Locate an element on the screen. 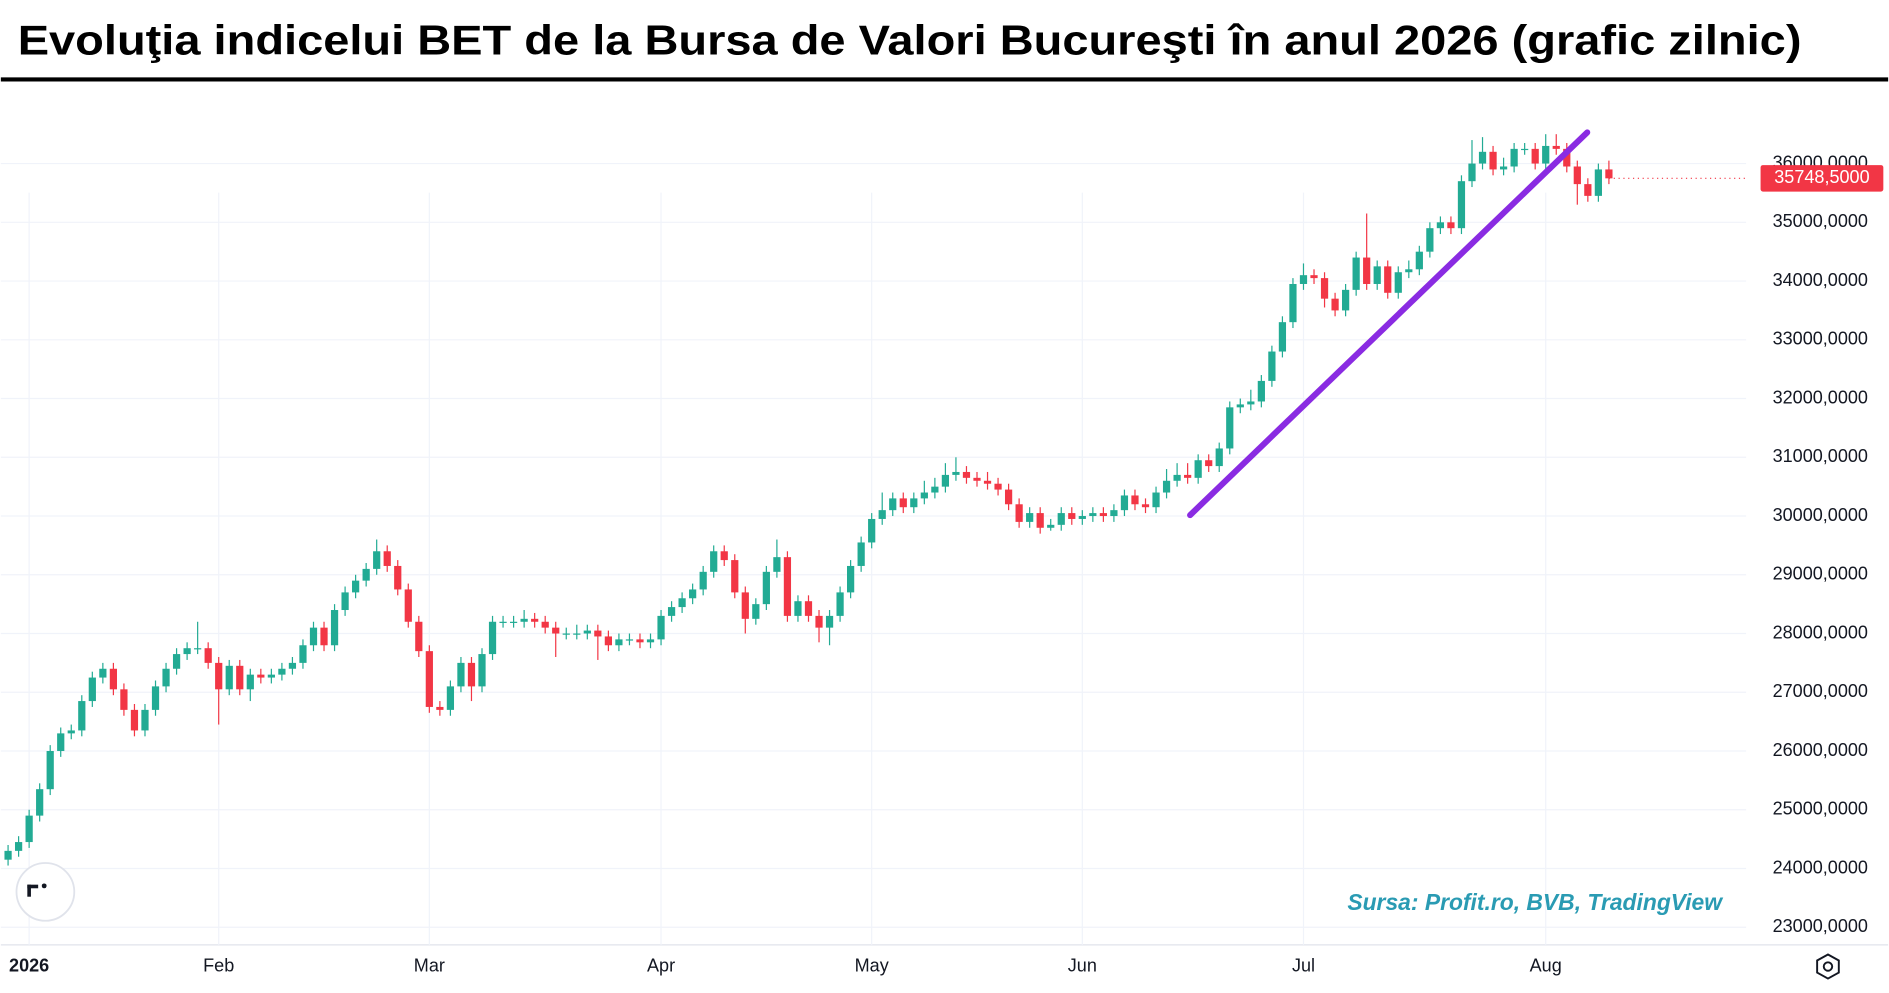 The image size is (1889, 993). y-tick-label: 30000,0000 is located at coordinates (1820, 515).